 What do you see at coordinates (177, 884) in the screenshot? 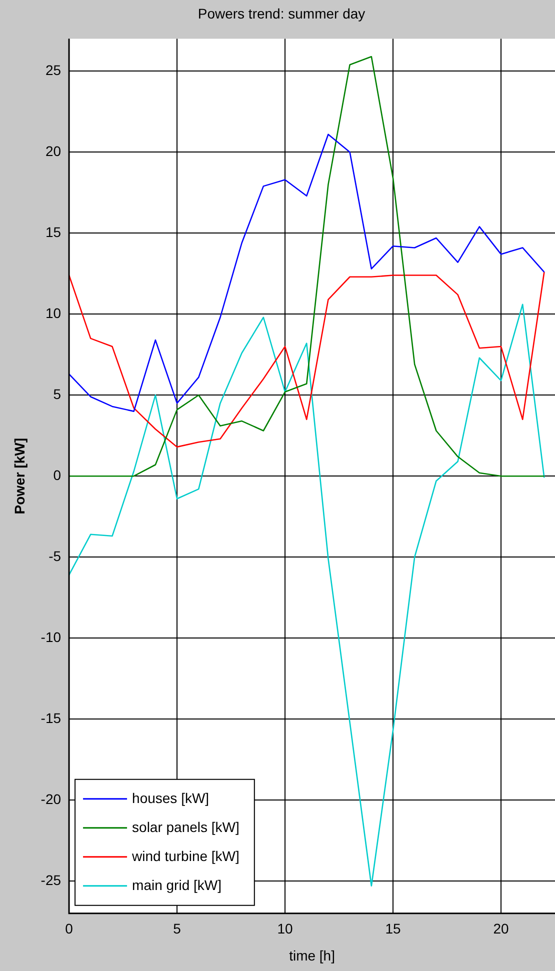
I see `legend-label: main grid [kW]` at bounding box center [177, 884].